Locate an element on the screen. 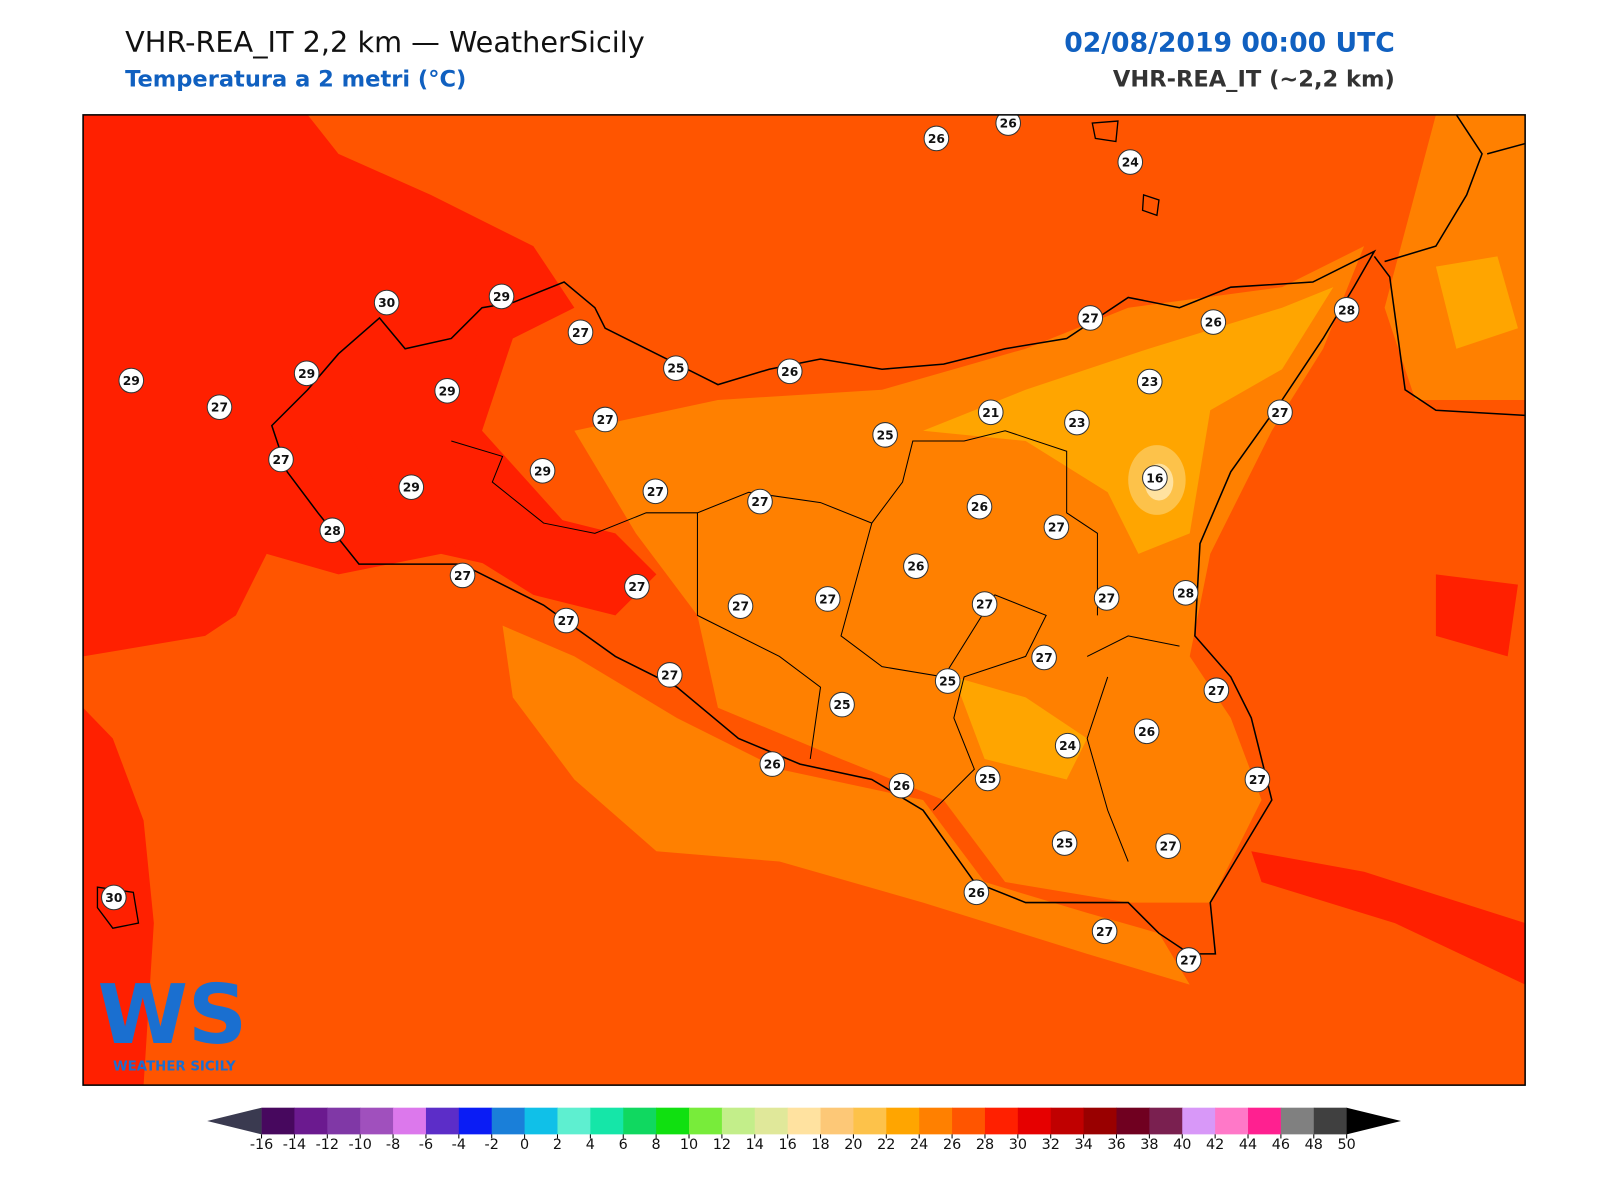 The height and width of the screenshot is (1200, 1600). station: 30 is located at coordinates (114, 897).